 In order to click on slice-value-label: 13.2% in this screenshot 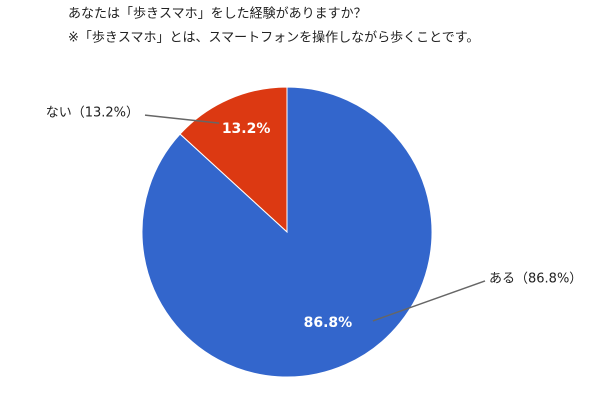, I will do `click(246, 129)`.